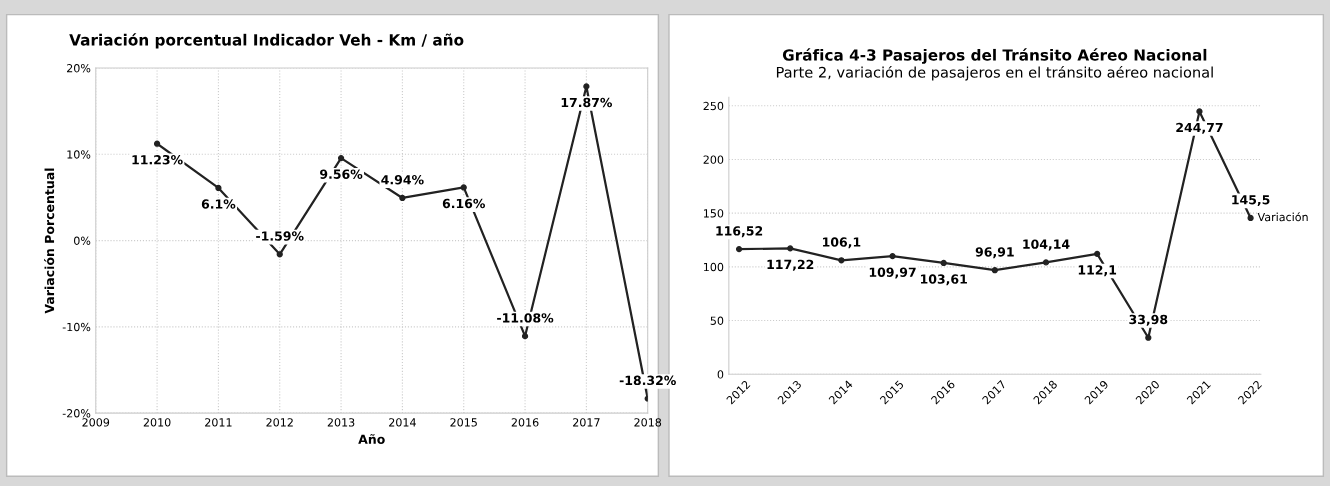  Describe the element at coordinates (713, 159) in the screenshot. I see `y-tick-label: 200` at that location.